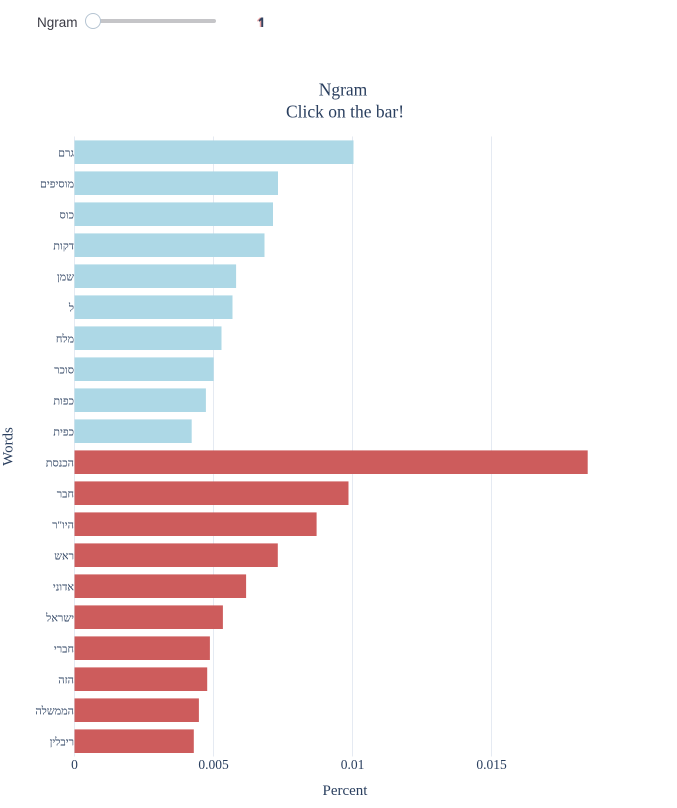 The width and height of the screenshot is (677, 808). Describe the element at coordinates (66, 681) in the screenshot. I see `svg-text: הזה` at that location.